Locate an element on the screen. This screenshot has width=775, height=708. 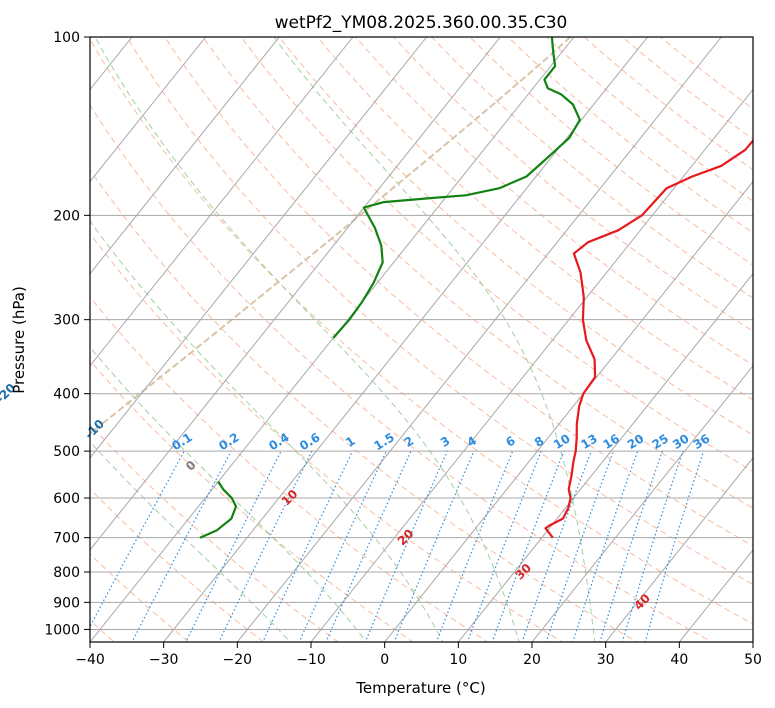
mixing-ratio-label: 8 is located at coordinates (539, 442).